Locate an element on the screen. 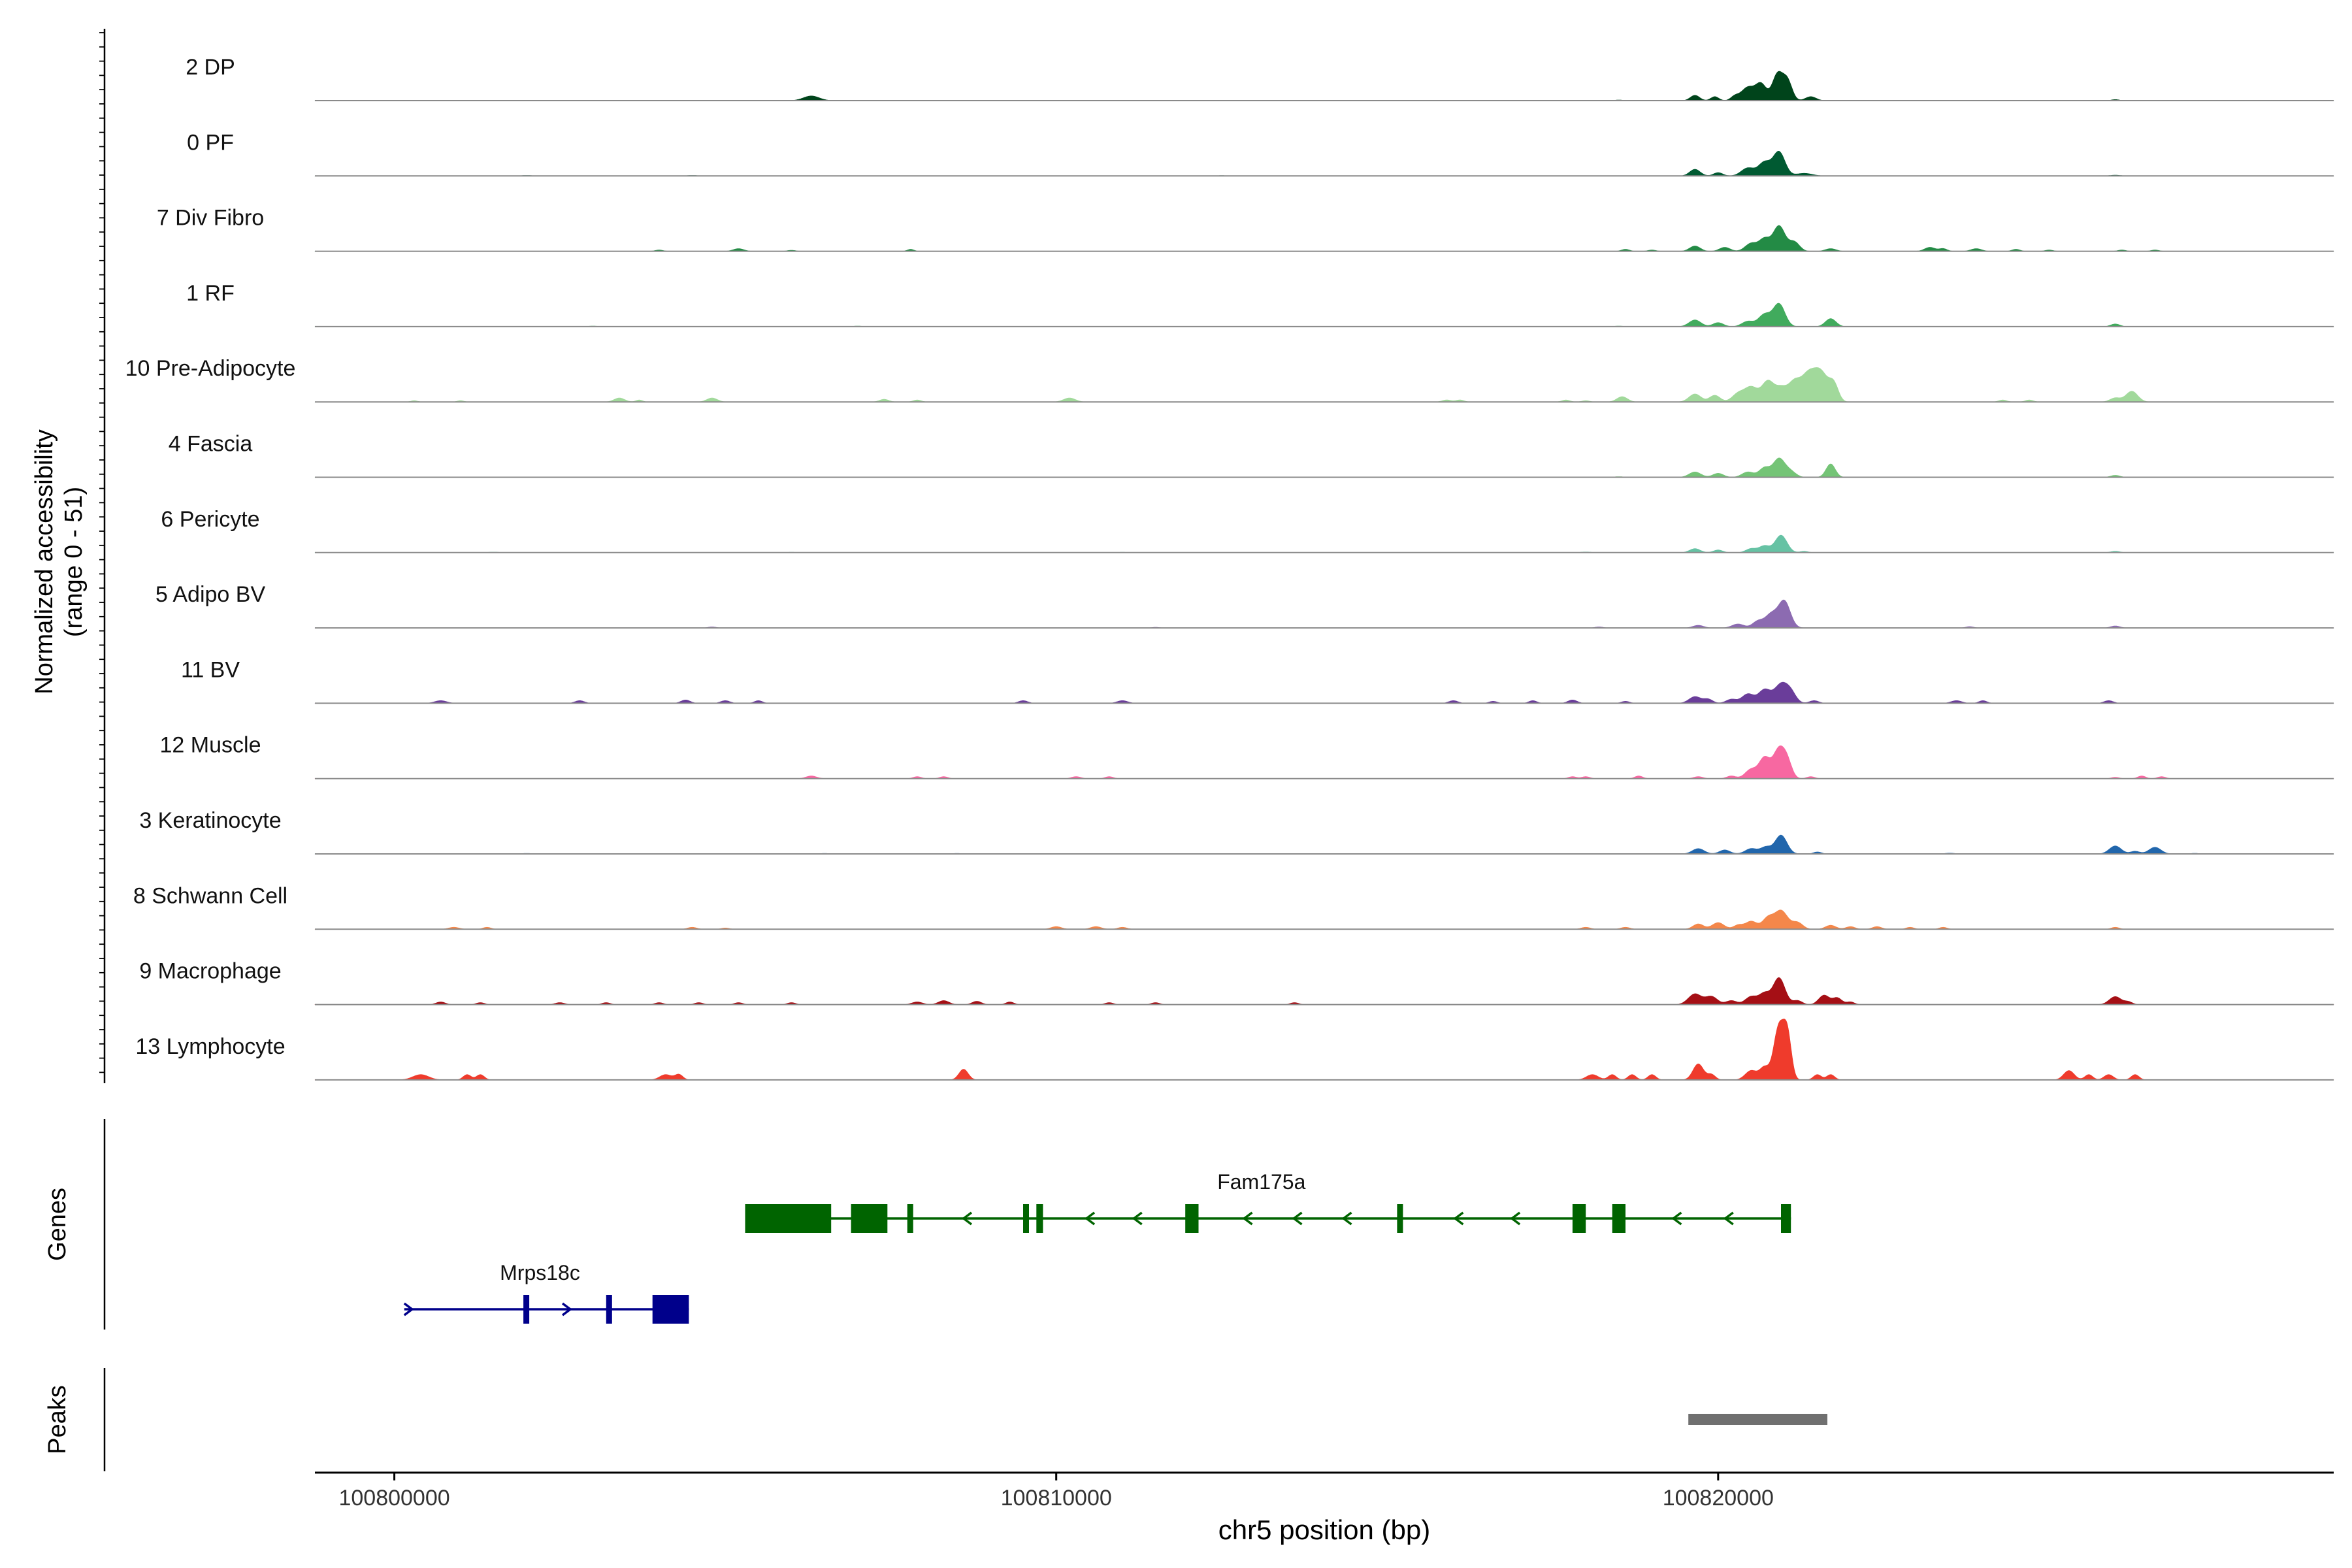 The image size is (2352, 1568). x-tick-label: 100820000 is located at coordinates (1718, 1498).